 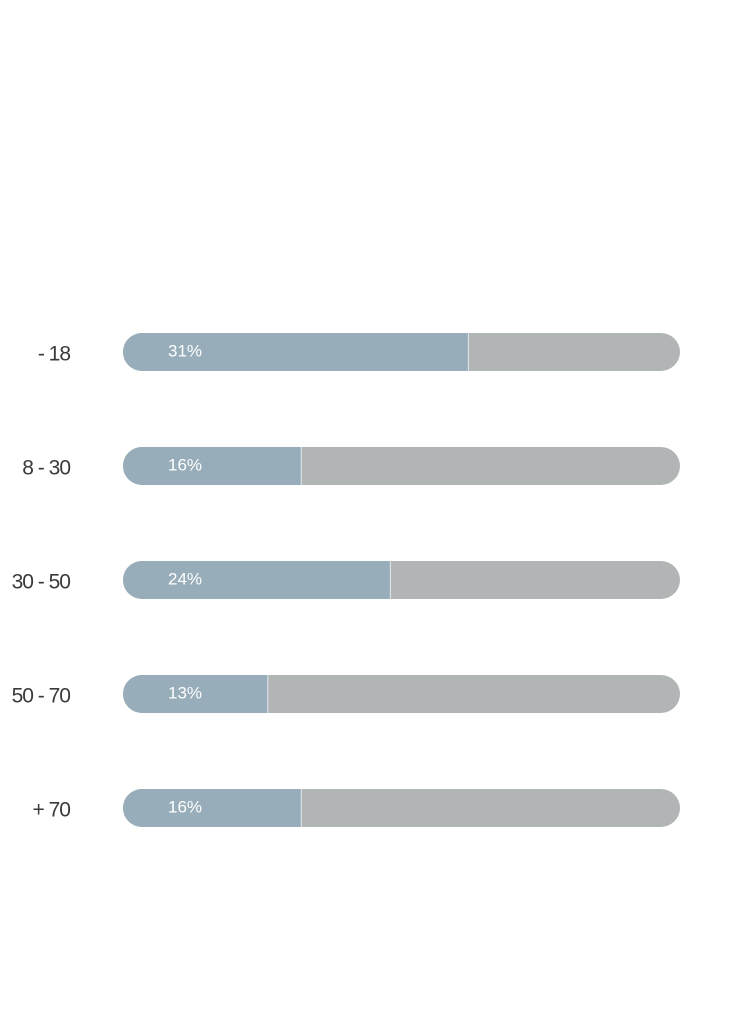 What do you see at coordinates (41, 582) in the screenshot?
I see `category-label: 30 - 50` at bounding box center [41, 582].